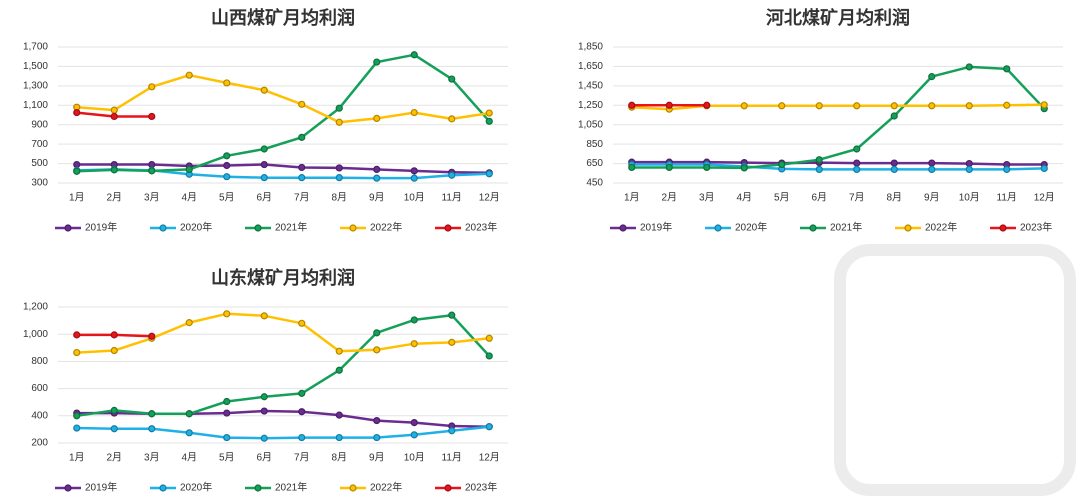  I want to click on y-tick-label: 1,450, so click(590, 85).